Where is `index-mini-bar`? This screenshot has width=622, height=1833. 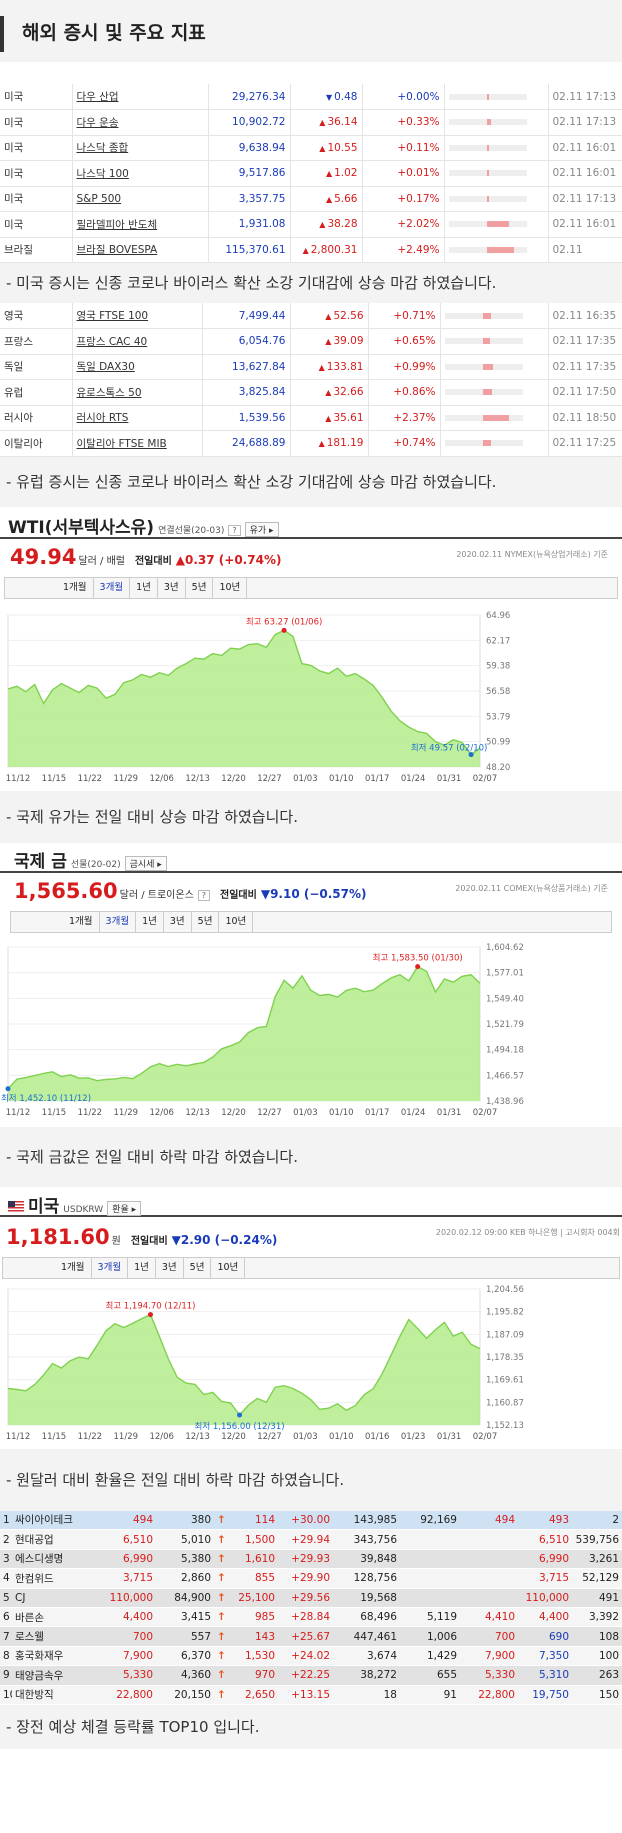
index-mini-bar is located at coordinates (483, 341).